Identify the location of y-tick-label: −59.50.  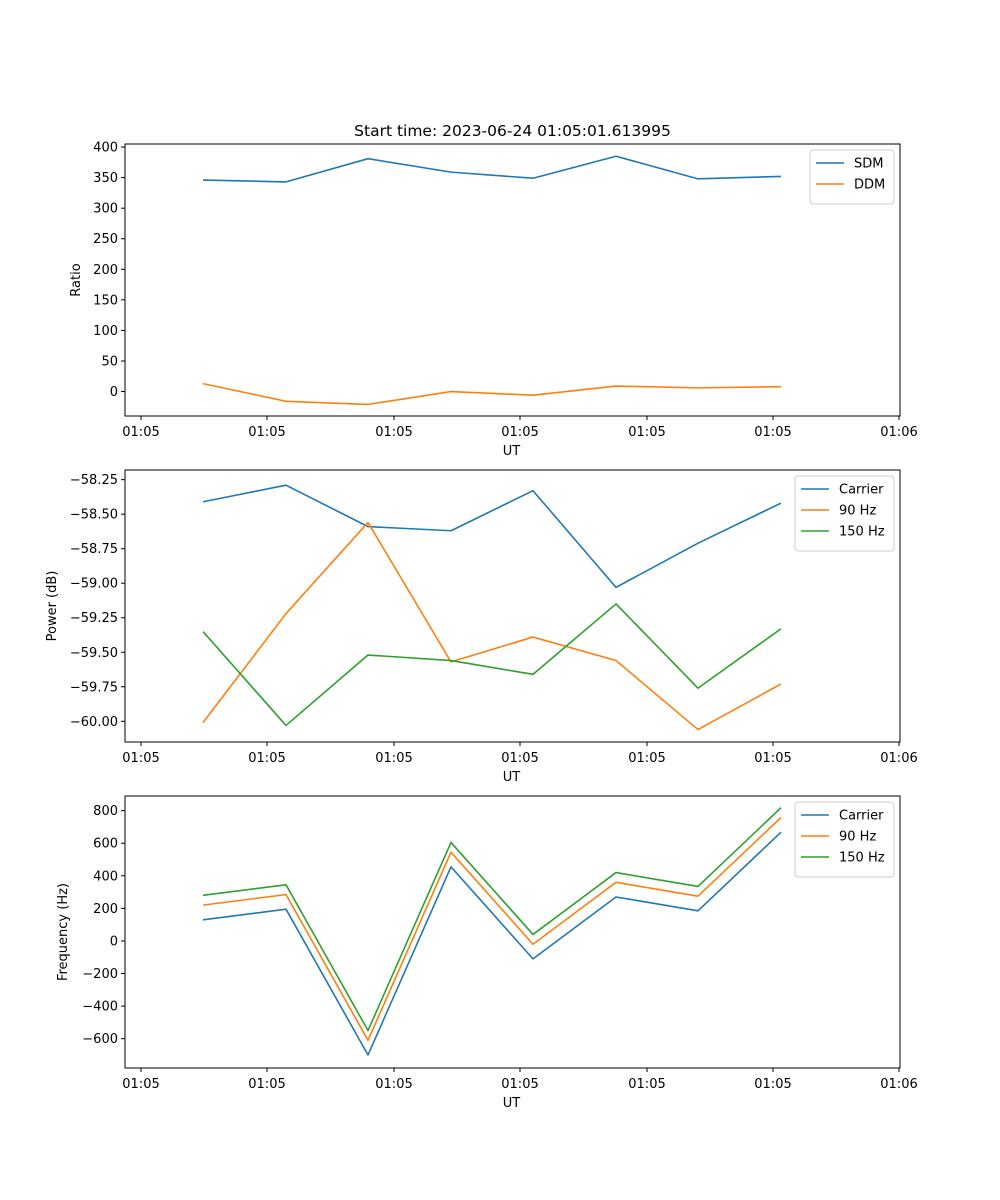
(94, 653).